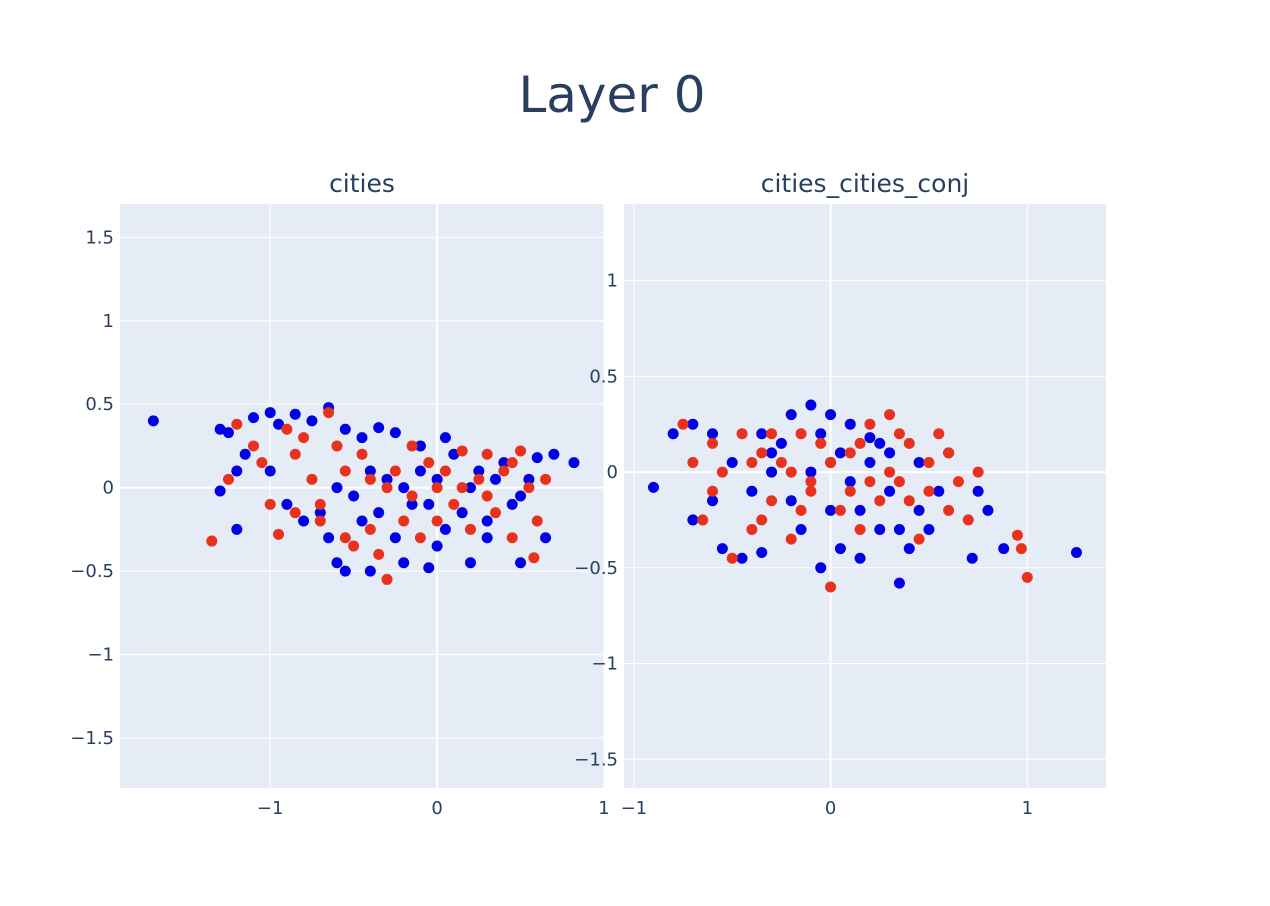 The height and width of the screenshot is (906, 1270). What do you see at coordinates (596, 759) in the screenshot?
I see `y-tick-label: −1.5` at bounding box center [596, 759].